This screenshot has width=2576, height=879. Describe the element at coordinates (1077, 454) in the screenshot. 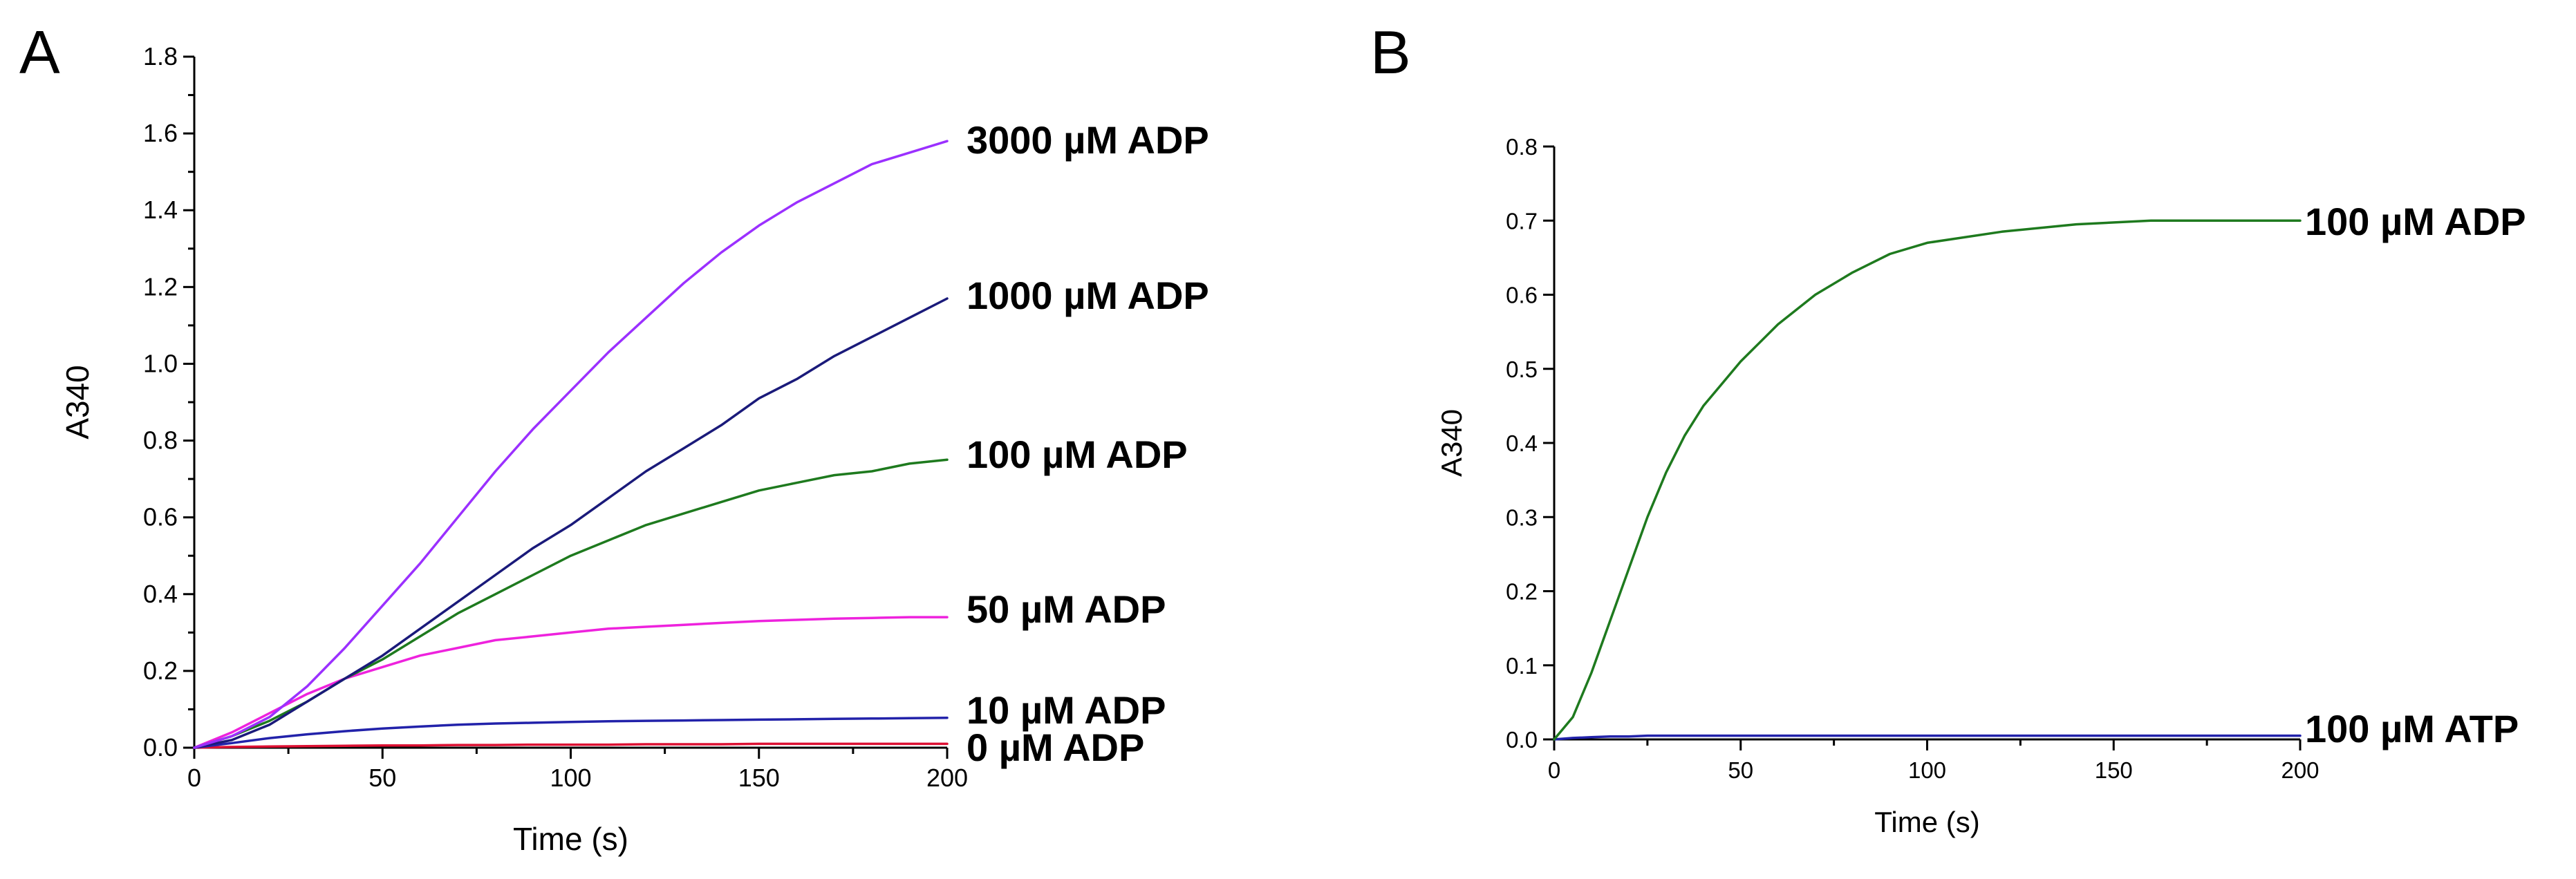

I see `chart-a-series-label: 100 µM ADP` at that location.